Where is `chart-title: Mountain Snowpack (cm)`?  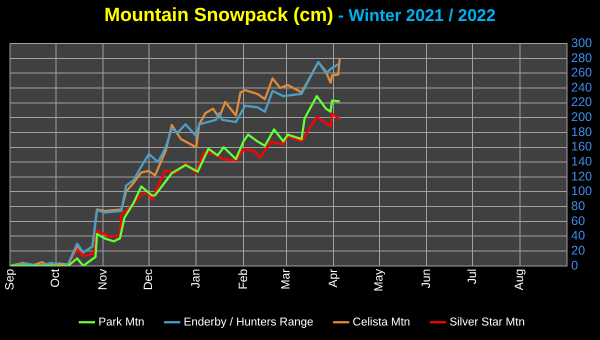
chart-title: Mountain Snowpack (cm) is located at coordinates (219, 15).